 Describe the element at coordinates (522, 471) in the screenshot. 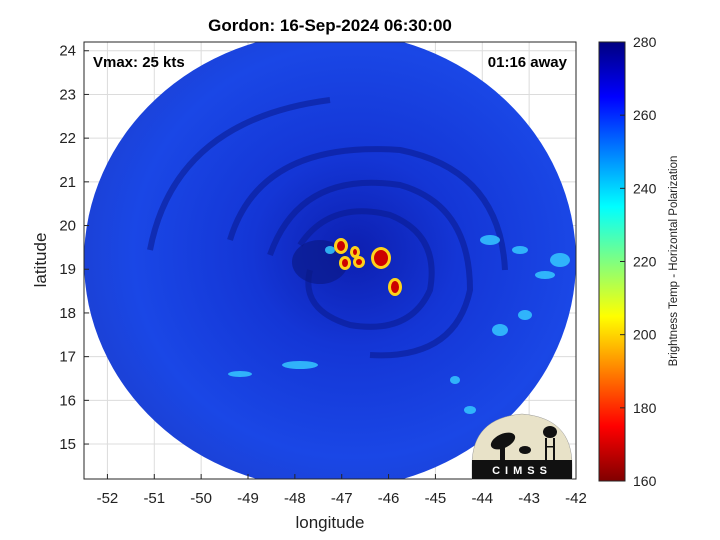

I see `logo-text: CIMSS` at that location.